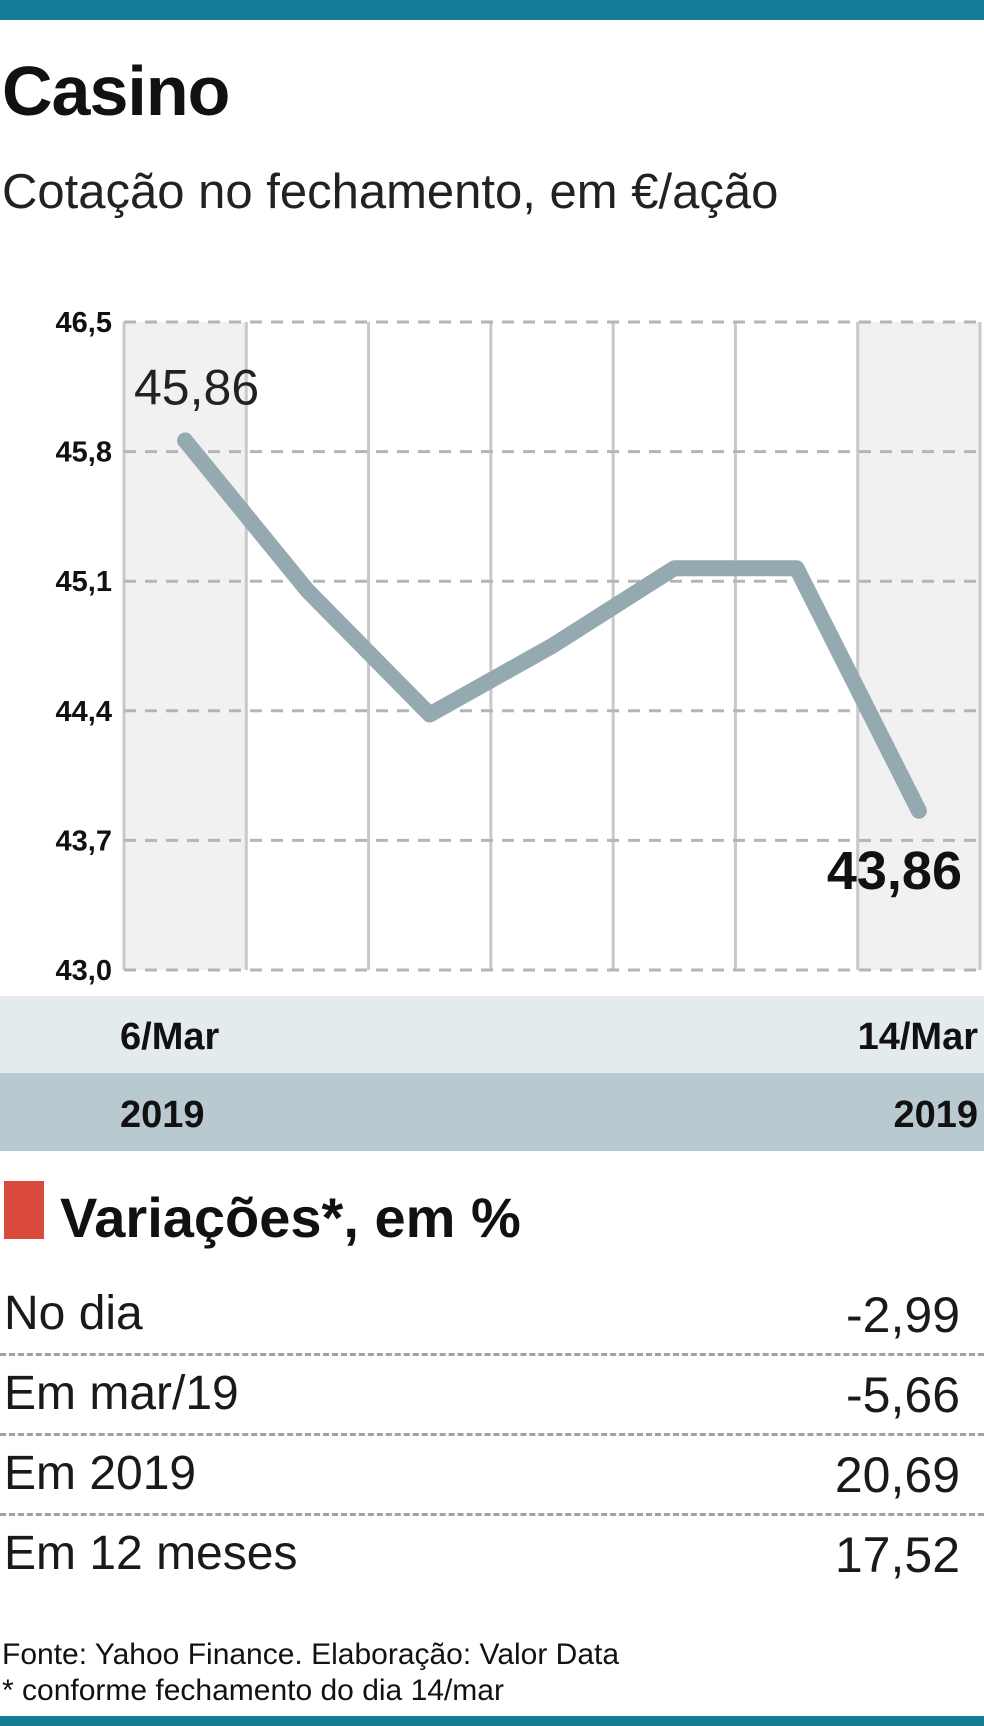 The image size is (984, 1726). Describe the element at coordinates (390, 192) in the screenshot. I see `chart-subtitle: Cotação no fechamento, em €/ação` at that location.